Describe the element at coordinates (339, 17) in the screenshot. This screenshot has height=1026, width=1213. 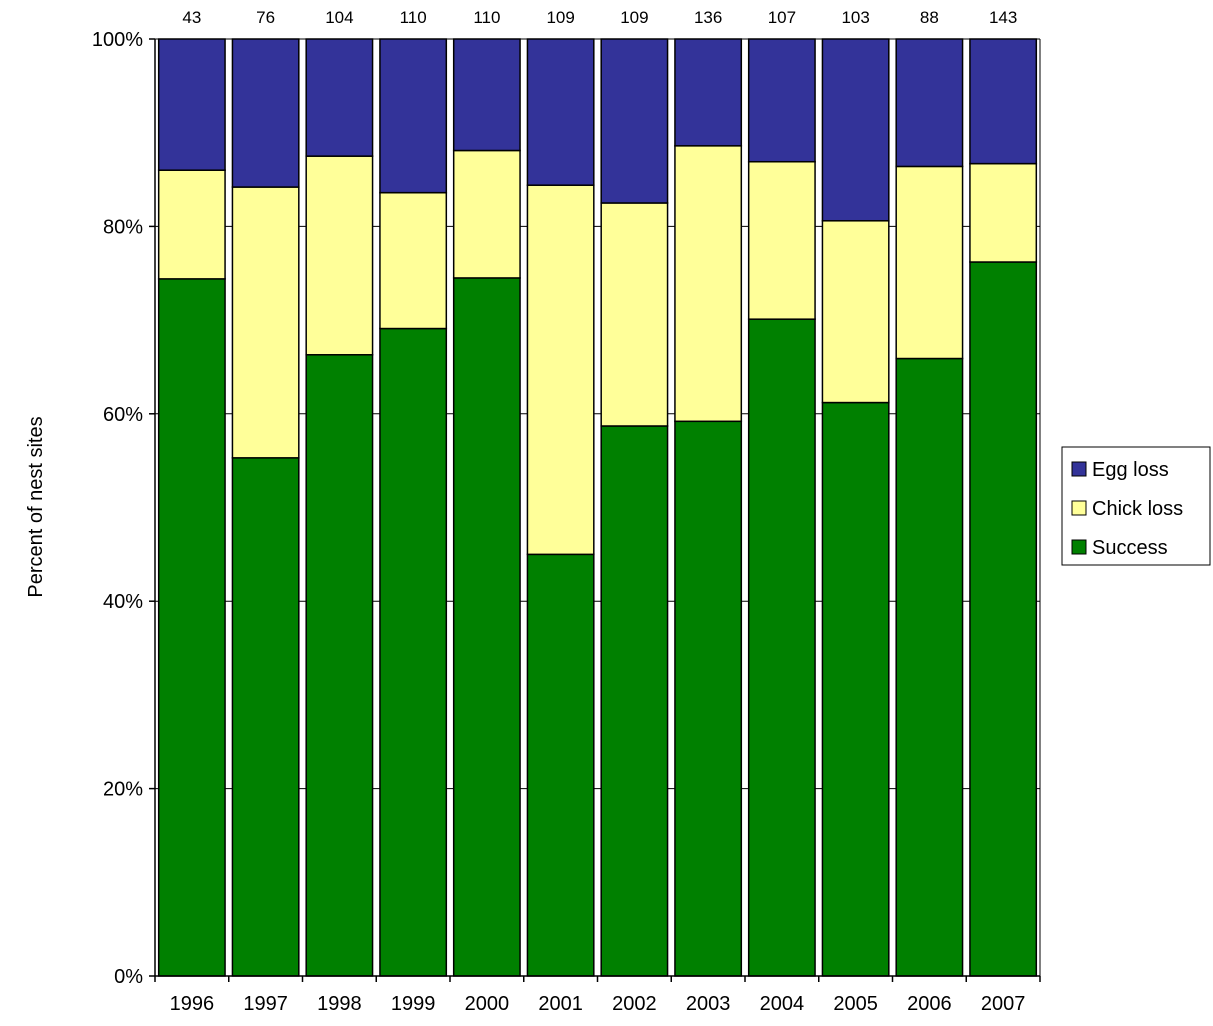
I see `sample-size-1998: 104` at that location.